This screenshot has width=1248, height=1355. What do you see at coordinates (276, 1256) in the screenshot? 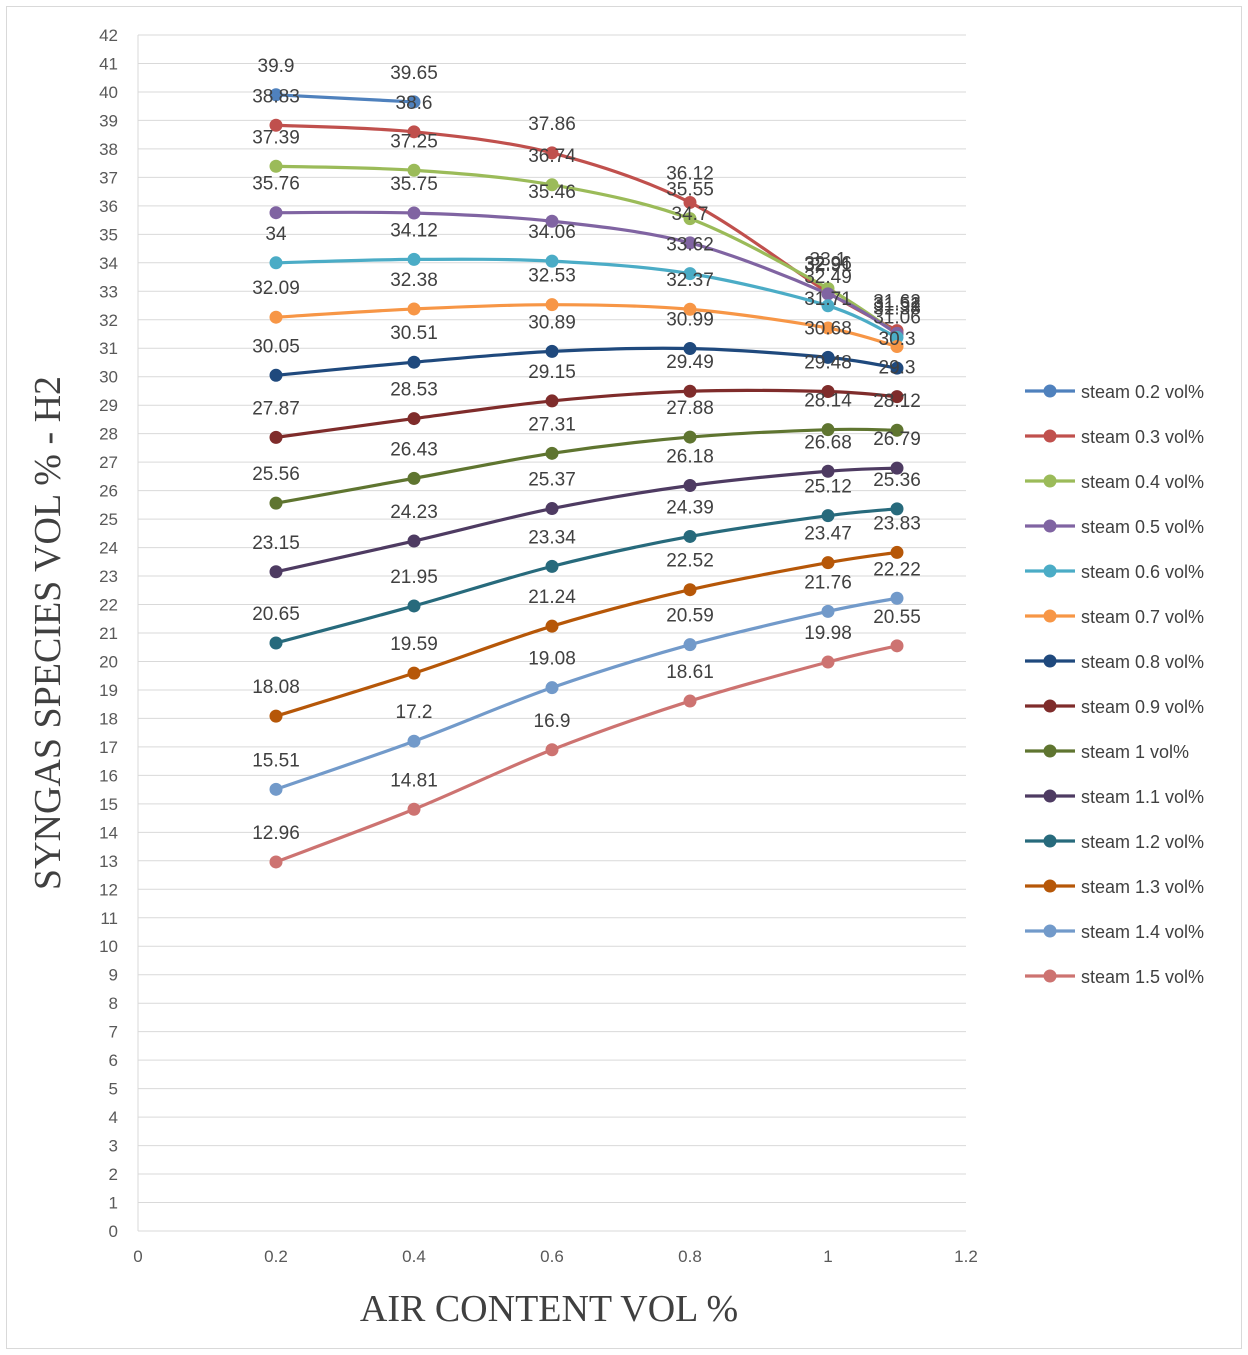
I see `x-tick-label: 0.2` at bounding box center [276, 1256].